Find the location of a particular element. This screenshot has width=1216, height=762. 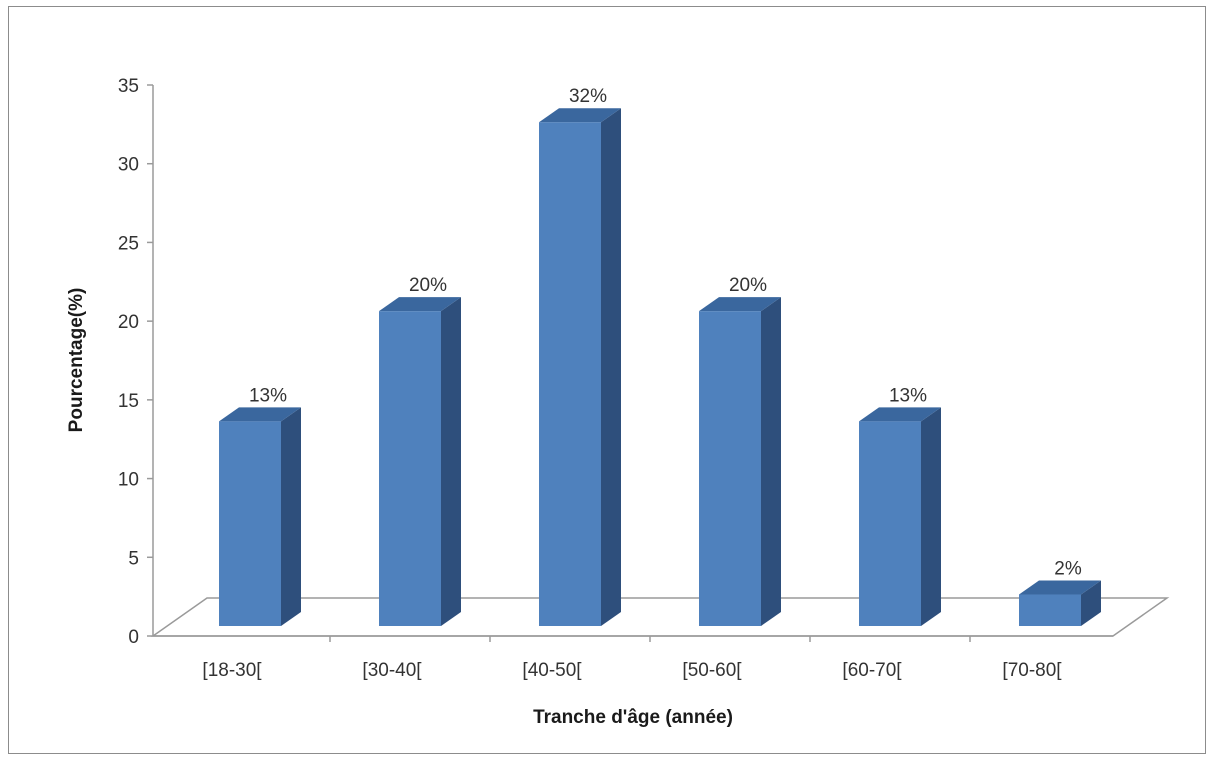

x-tick-label: [60-70[ is located at coordinates (872, 670).